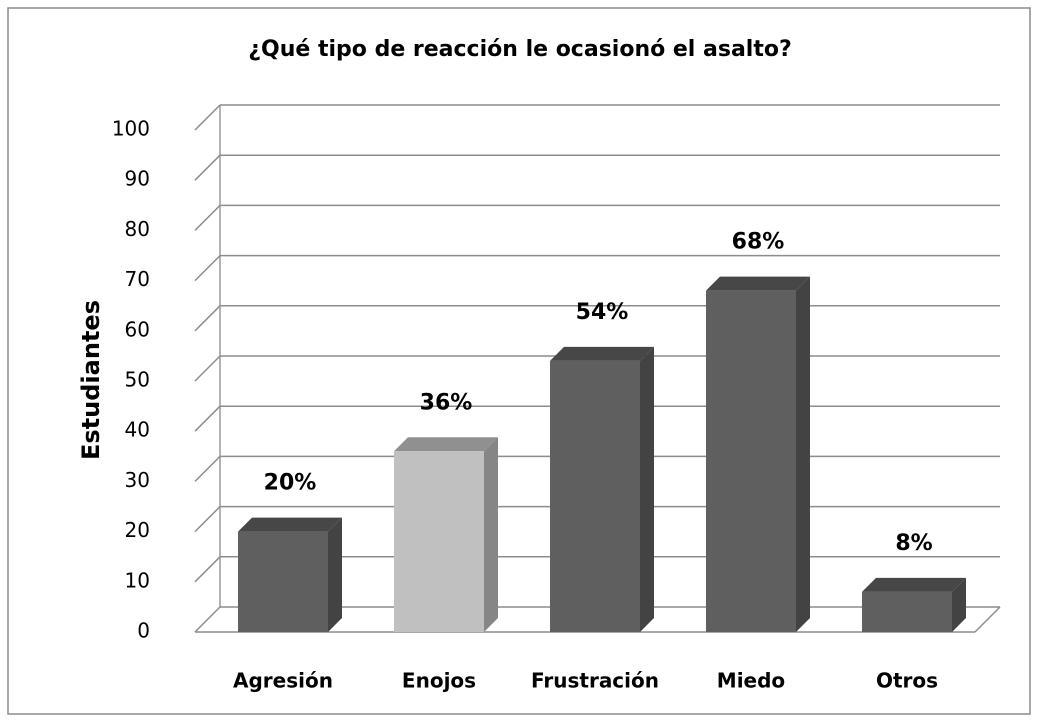 The width and height of the screenshot is (1039, 722). Describe the element at coordinates (137, 480) in the screenshot. I see `y-tick-label: 30` at that location.